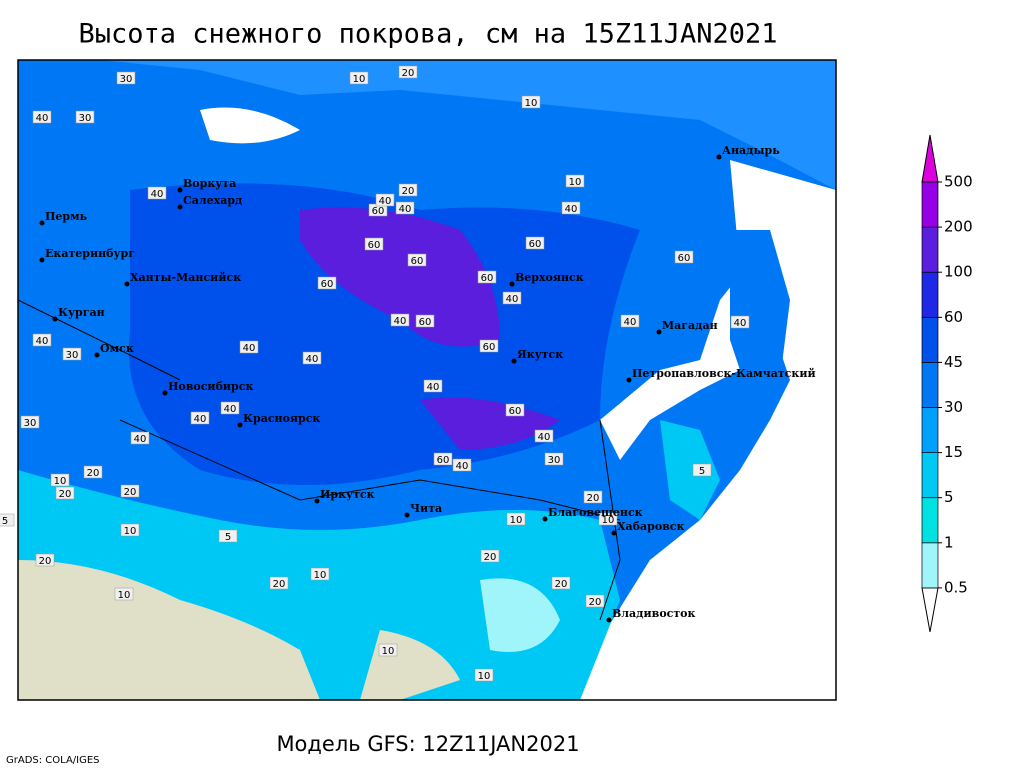 The image size is (1024, 772). Describe the element at coordinates (930, 158) in the screenshot. I see `colorbar-over` at that location.